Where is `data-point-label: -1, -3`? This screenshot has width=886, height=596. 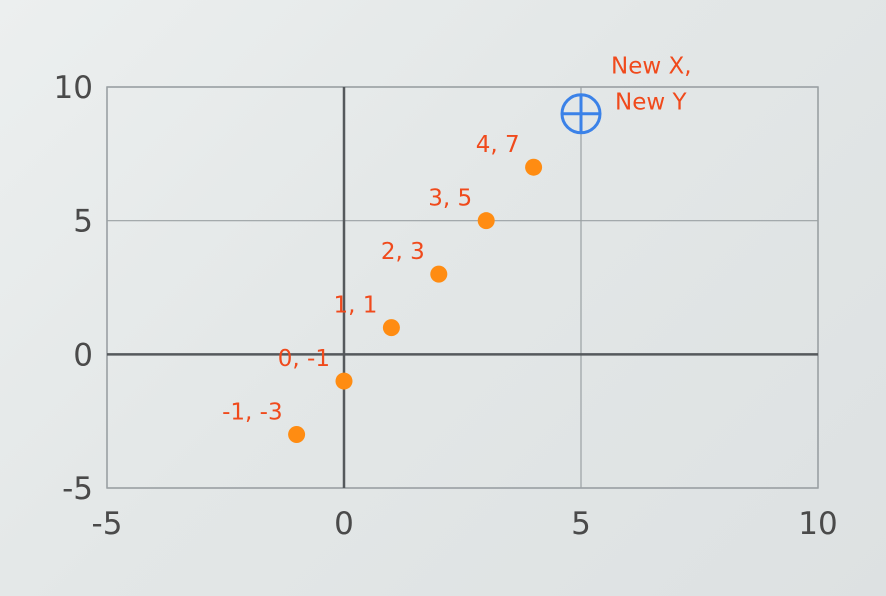
data-point-label: -1, -3 is located at coordinates (252, 413).